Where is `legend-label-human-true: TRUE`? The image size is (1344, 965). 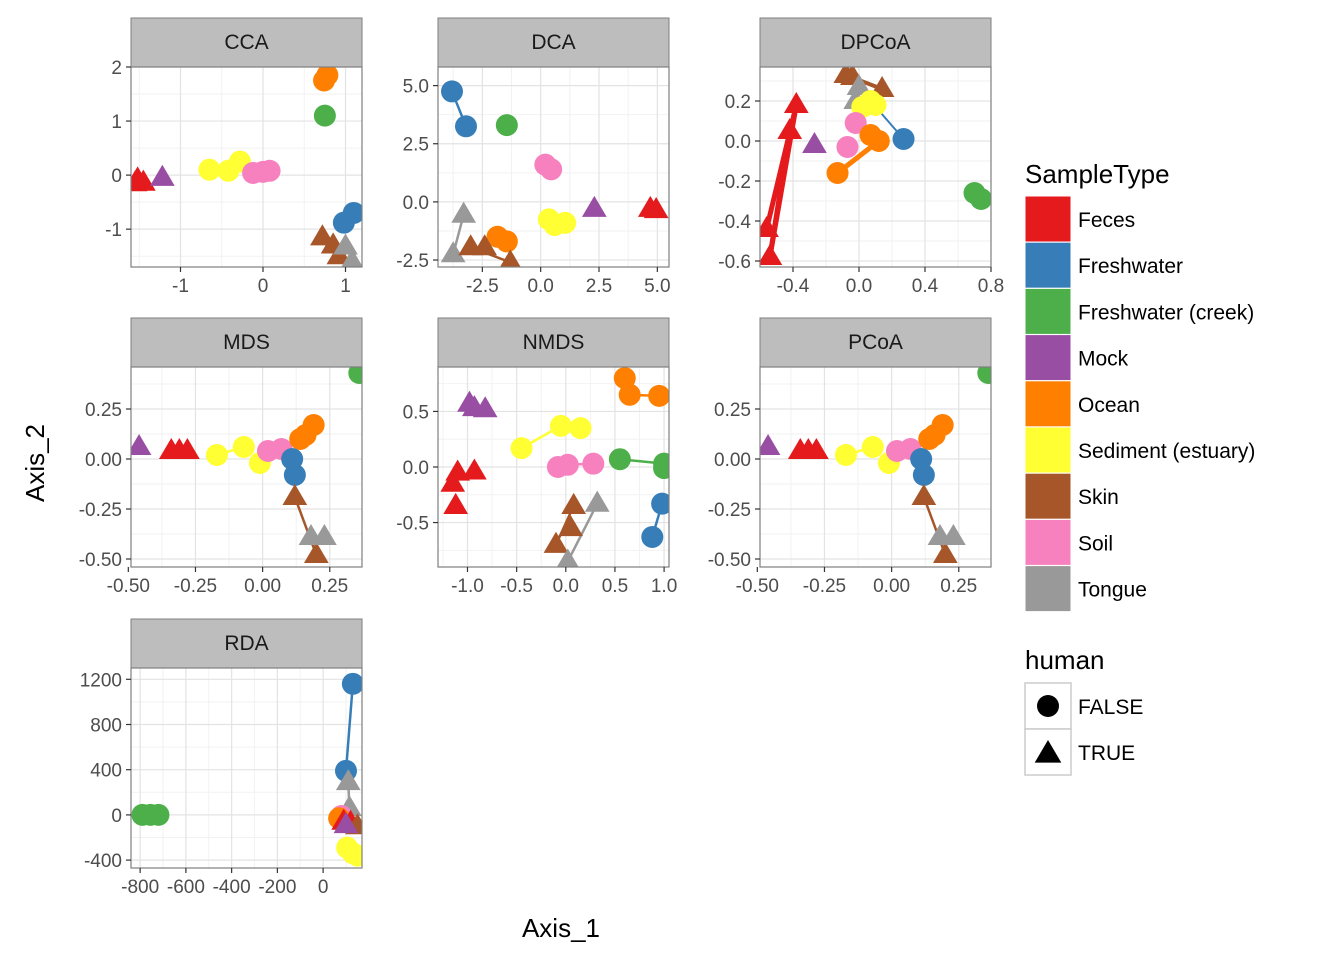
legend-label-human-true: TRUE is located at coordinates (1106, 753).